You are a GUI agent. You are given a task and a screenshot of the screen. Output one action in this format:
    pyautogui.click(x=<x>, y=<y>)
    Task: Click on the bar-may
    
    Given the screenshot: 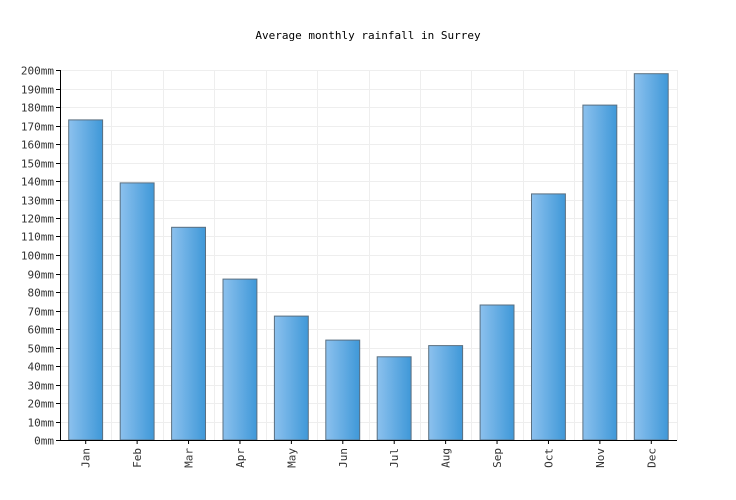 What is the action you would take?
    pyautogui.click(x=291, y=378)
    